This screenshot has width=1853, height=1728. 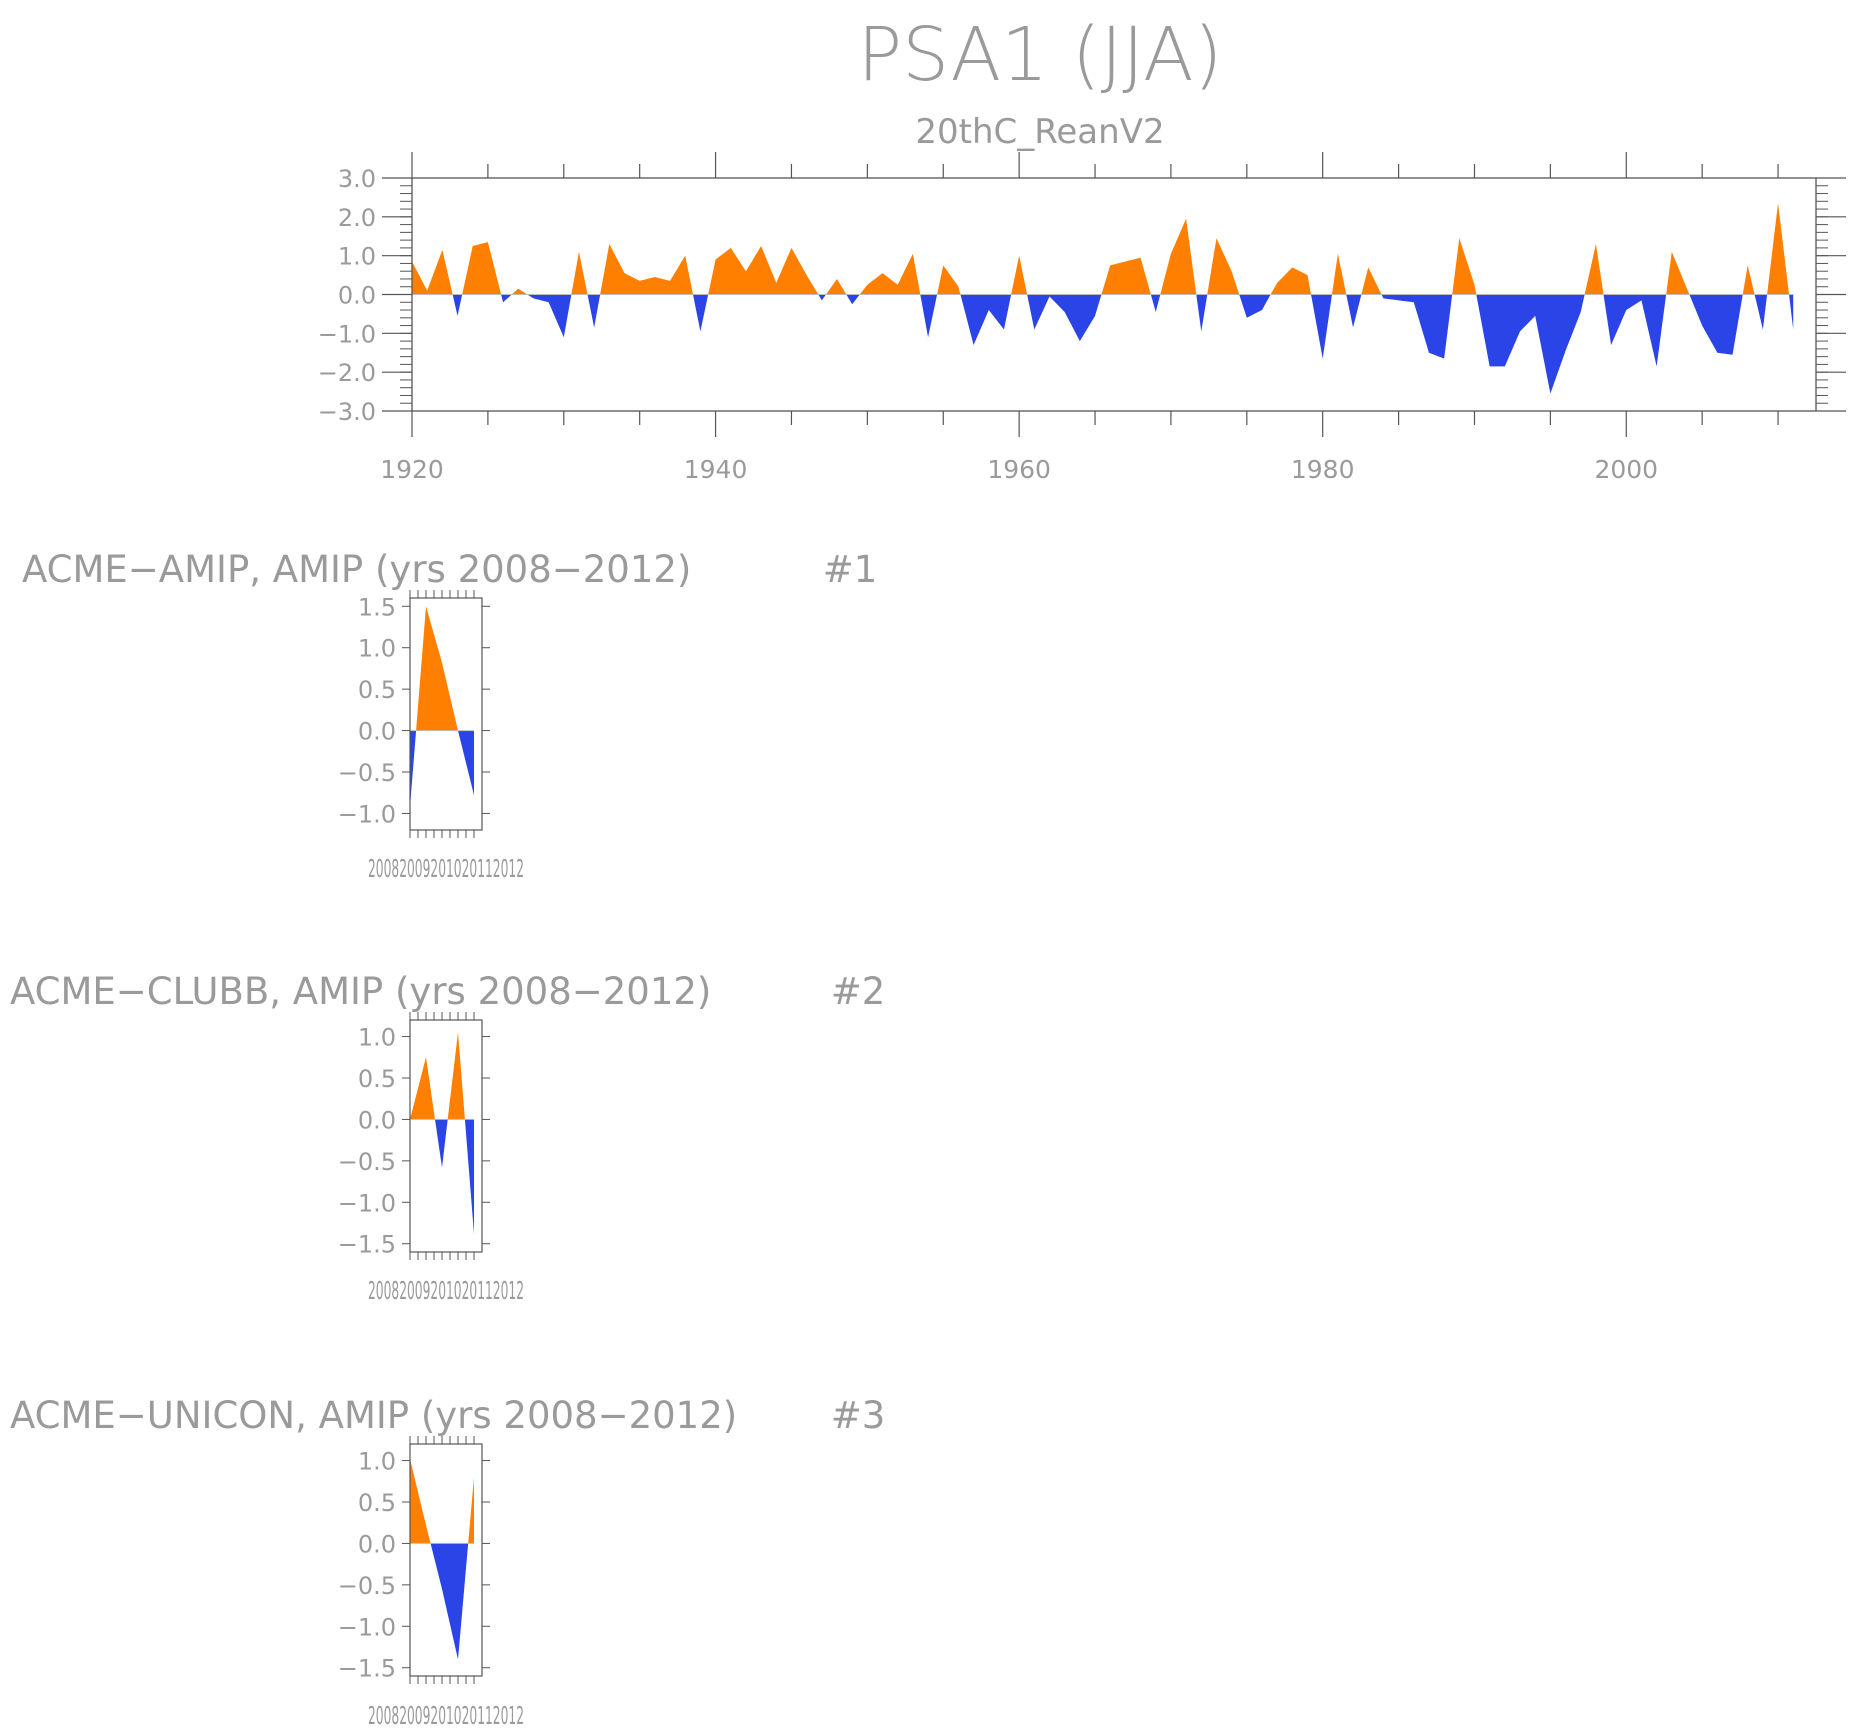 What do you see at coordinates (357, 218) in the screenshot?
I see `y-tick-label: 2.0` at bounding box center [357, 218].